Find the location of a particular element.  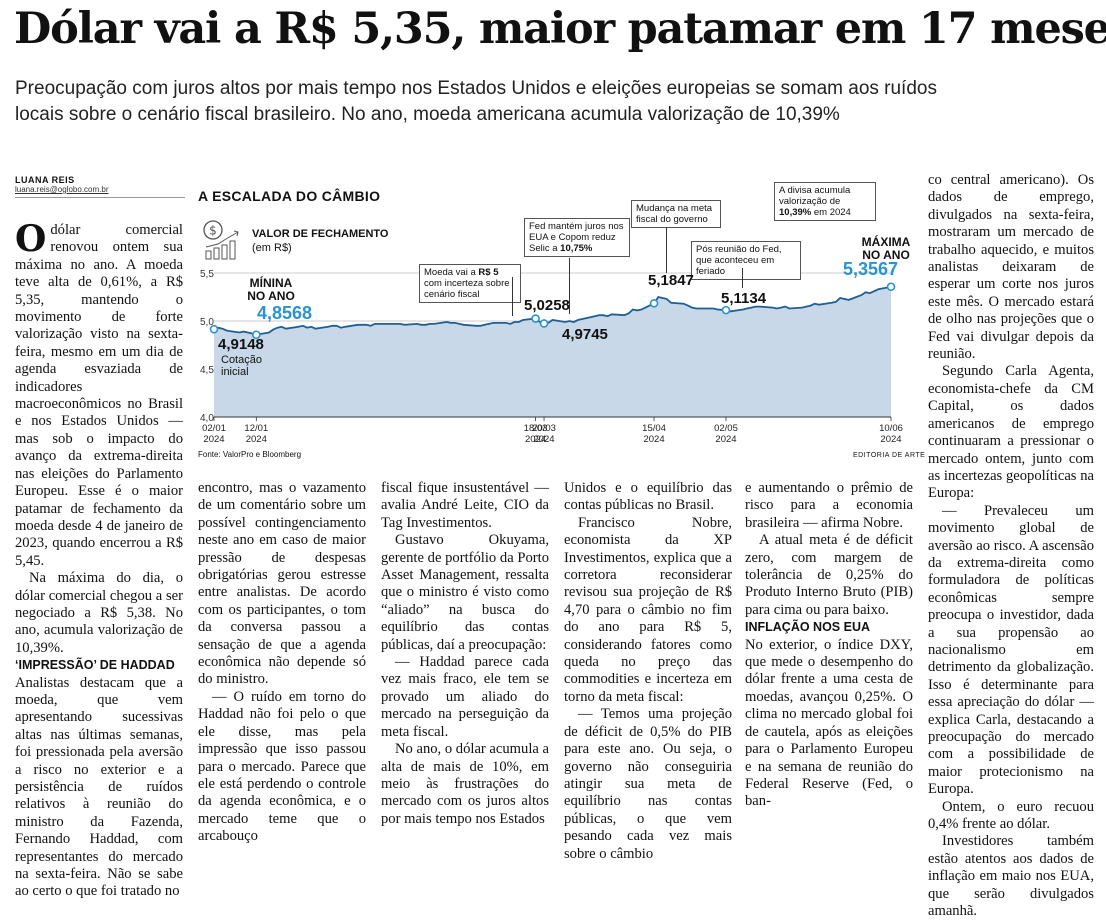

y-tick-label: 4,5 is located at coordinates (207, 370).